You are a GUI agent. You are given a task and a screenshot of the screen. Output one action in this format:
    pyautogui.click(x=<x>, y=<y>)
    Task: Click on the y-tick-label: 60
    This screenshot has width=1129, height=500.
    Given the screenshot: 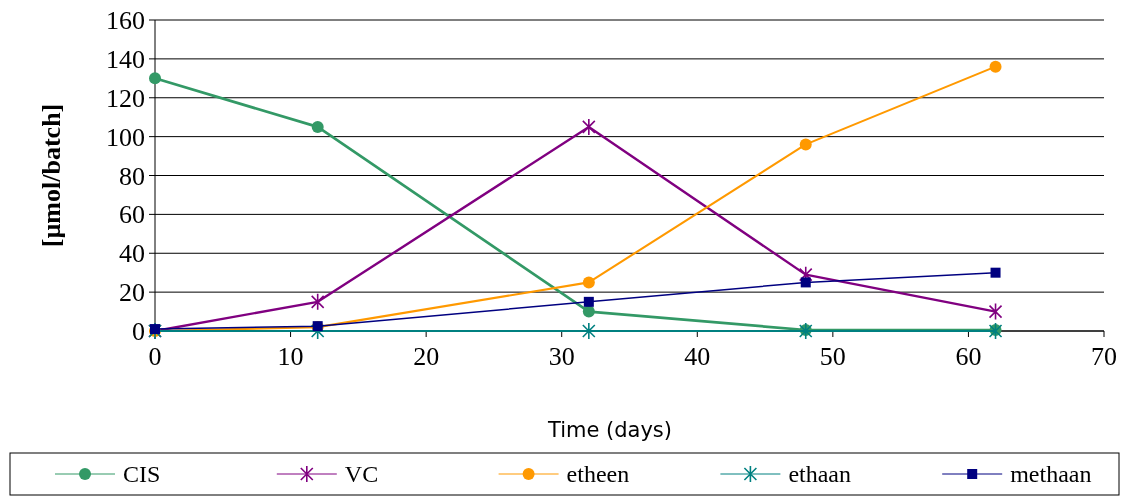 What is the action you would take?
    pyautogui.click(x=132, y=215)
    